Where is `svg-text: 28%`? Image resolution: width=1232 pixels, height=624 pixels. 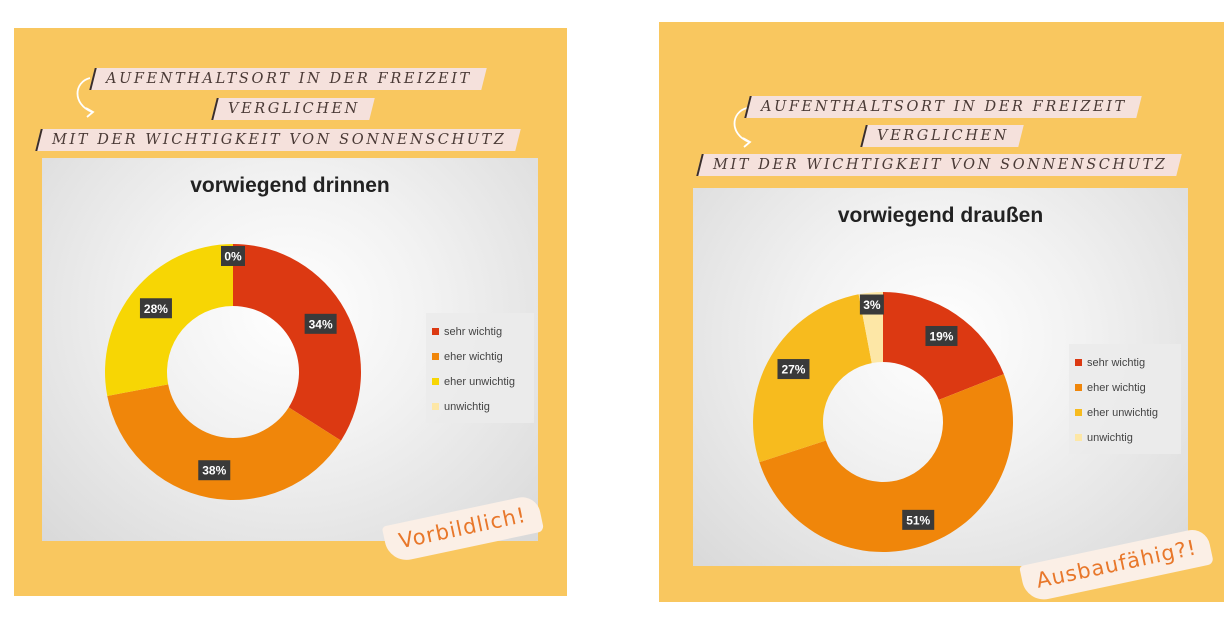
svg-text: 28% is located at coordinates (156, 309).